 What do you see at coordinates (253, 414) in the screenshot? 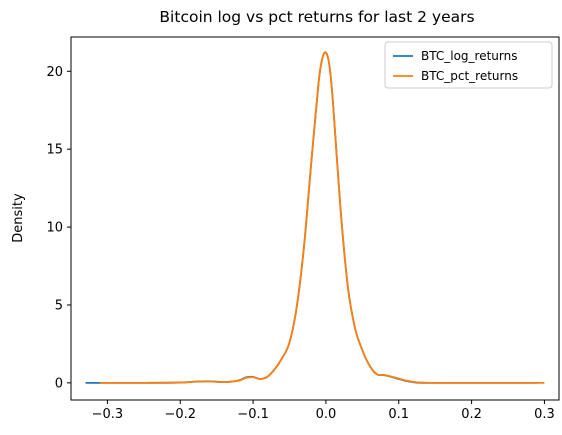
I see `x-tick-label: −0.1` at bounding box center [253, 414].